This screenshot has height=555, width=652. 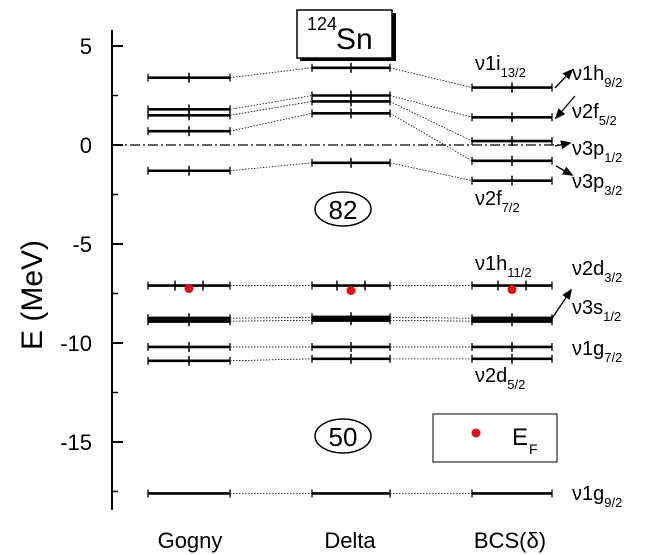 I want to click on level-label-1g9-2: ν1g9/2, so click(x=597, y=496).